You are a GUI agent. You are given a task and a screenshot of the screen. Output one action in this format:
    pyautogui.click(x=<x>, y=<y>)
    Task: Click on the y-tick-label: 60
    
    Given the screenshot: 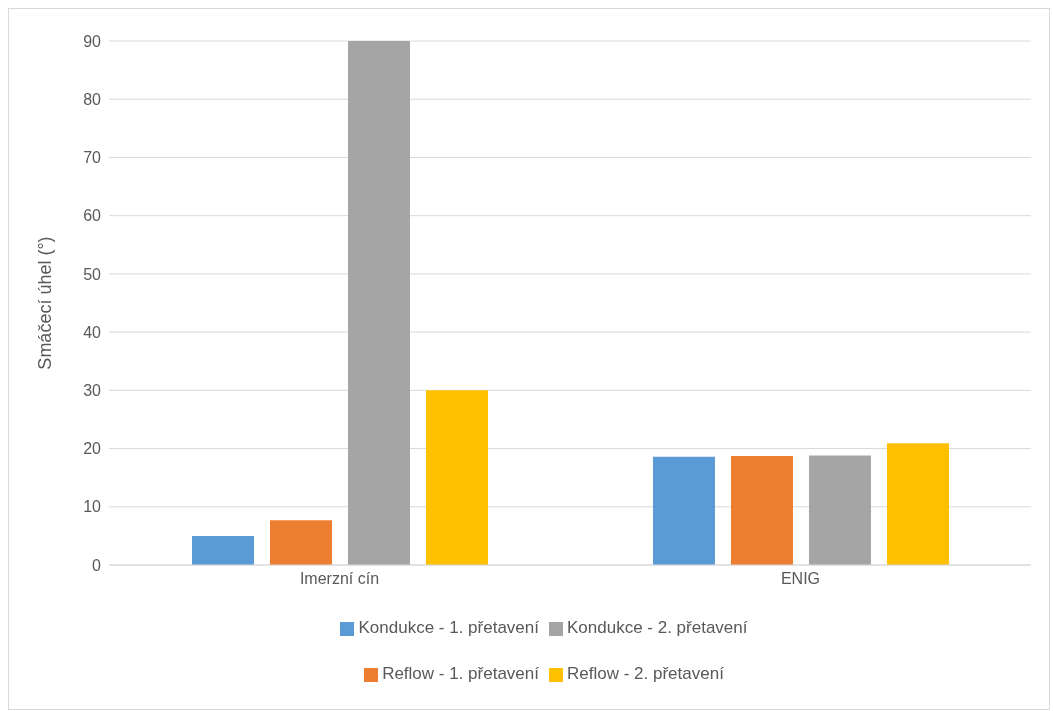 What is the action you would take?
    pyautogui.click(x=92, y=216)
    